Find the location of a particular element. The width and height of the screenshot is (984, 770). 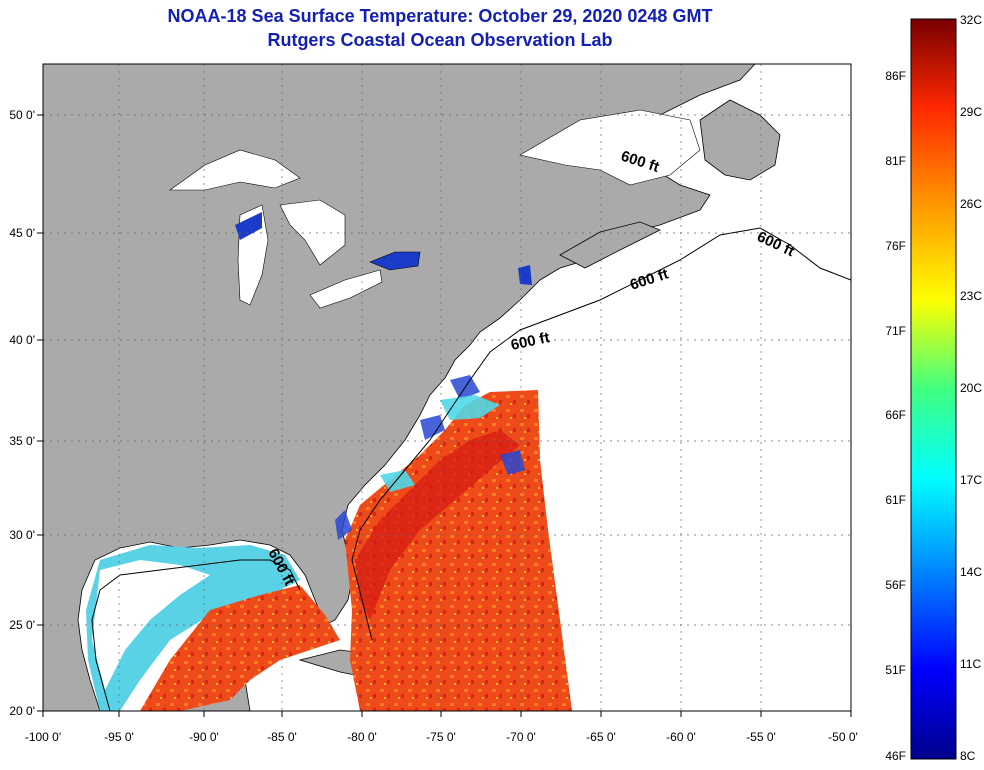

colorbar-fahrenheit-label: 51F is located at coordinates (895, 670).